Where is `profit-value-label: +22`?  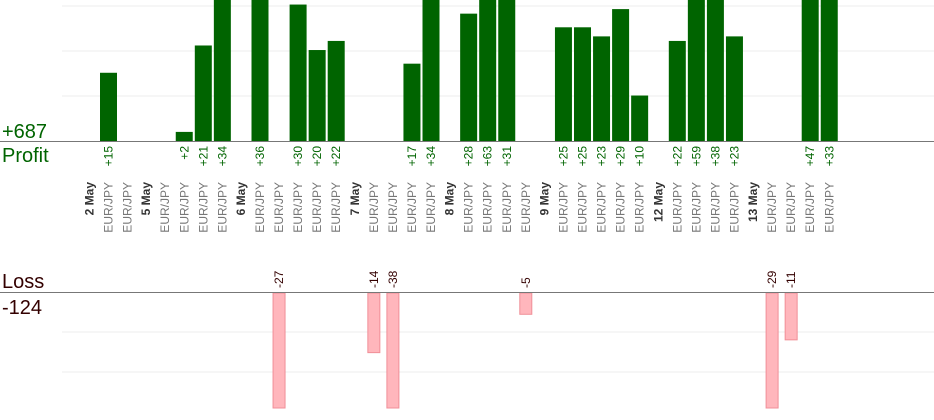 profit-value-label: +22 is located at coordinates (677, 156).